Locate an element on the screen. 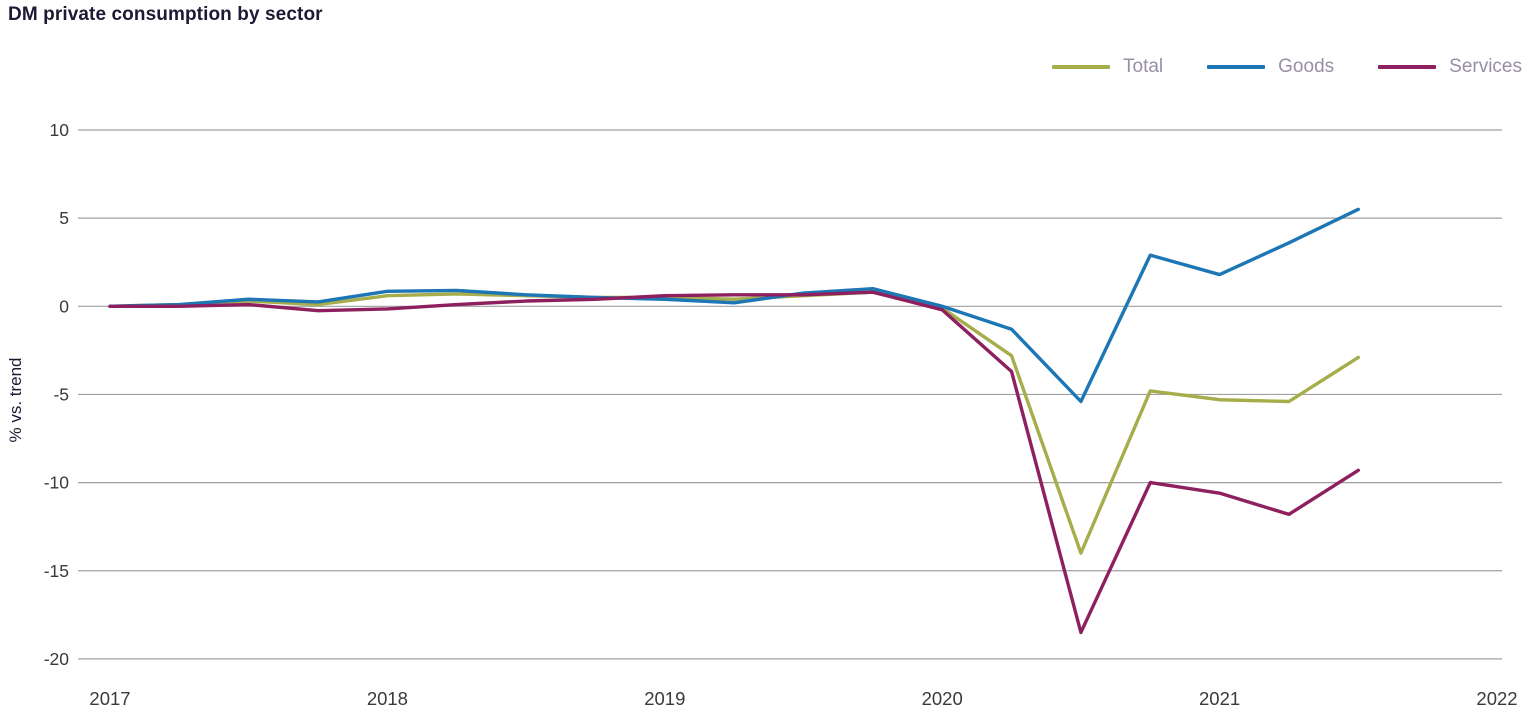  y-tick-label: 5 is located at coordinates (64, 218).